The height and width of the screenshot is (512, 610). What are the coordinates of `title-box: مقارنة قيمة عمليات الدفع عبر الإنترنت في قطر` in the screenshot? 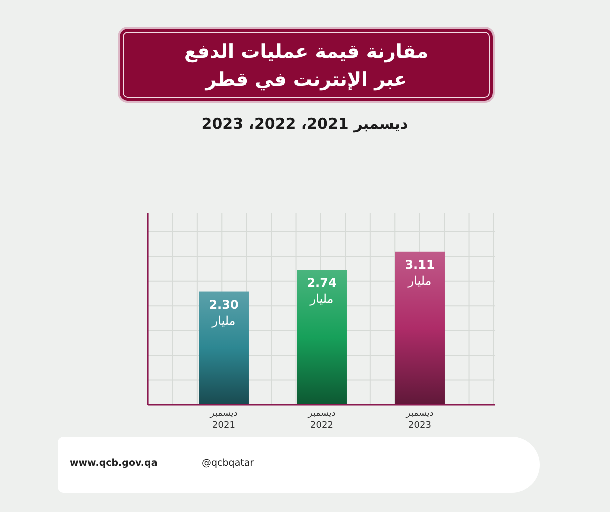 It's located at (306, 65).